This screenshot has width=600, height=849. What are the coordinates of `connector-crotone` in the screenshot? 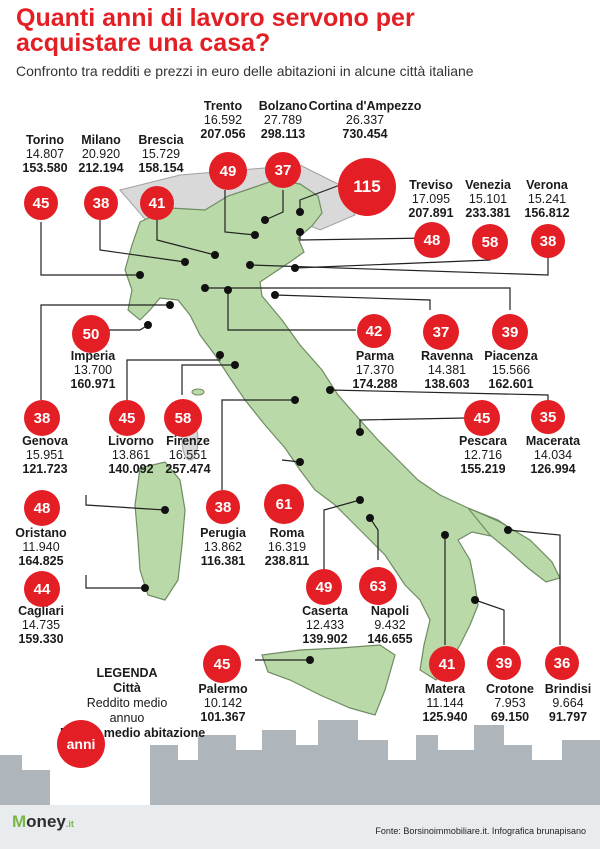 It's located at (489, 622).